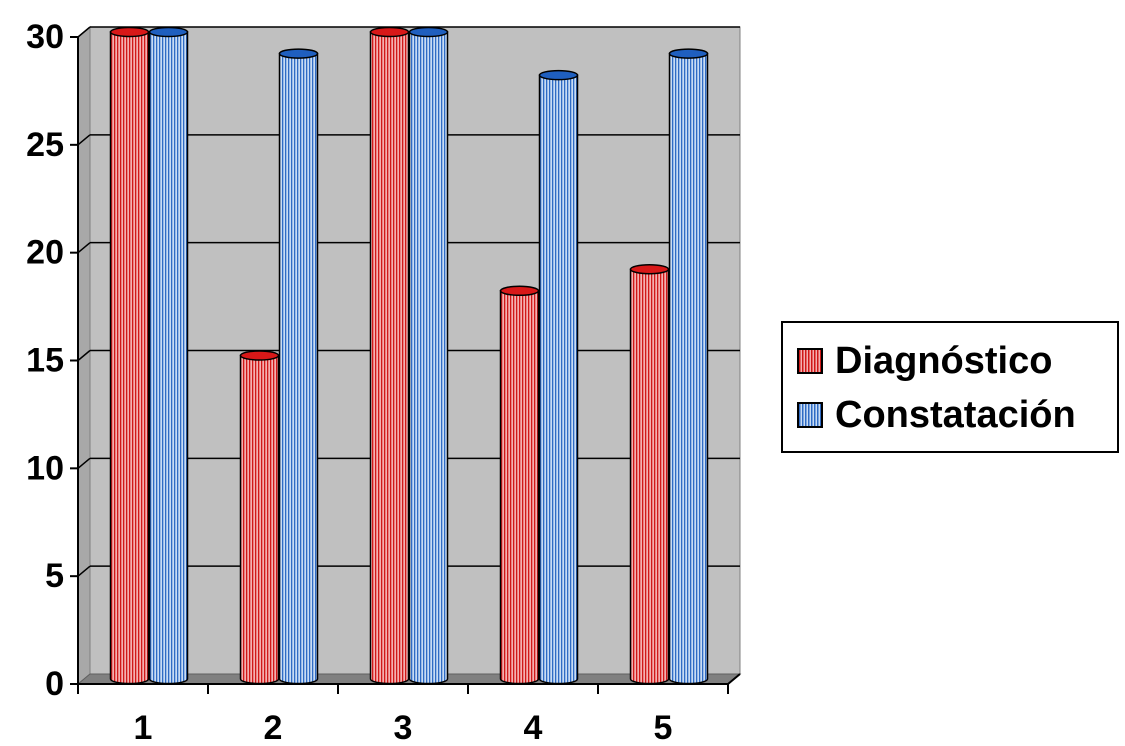 The height and width of the screenshot is (746, 1125). I want to click on x-tick-label: 1, so click(143, 727).